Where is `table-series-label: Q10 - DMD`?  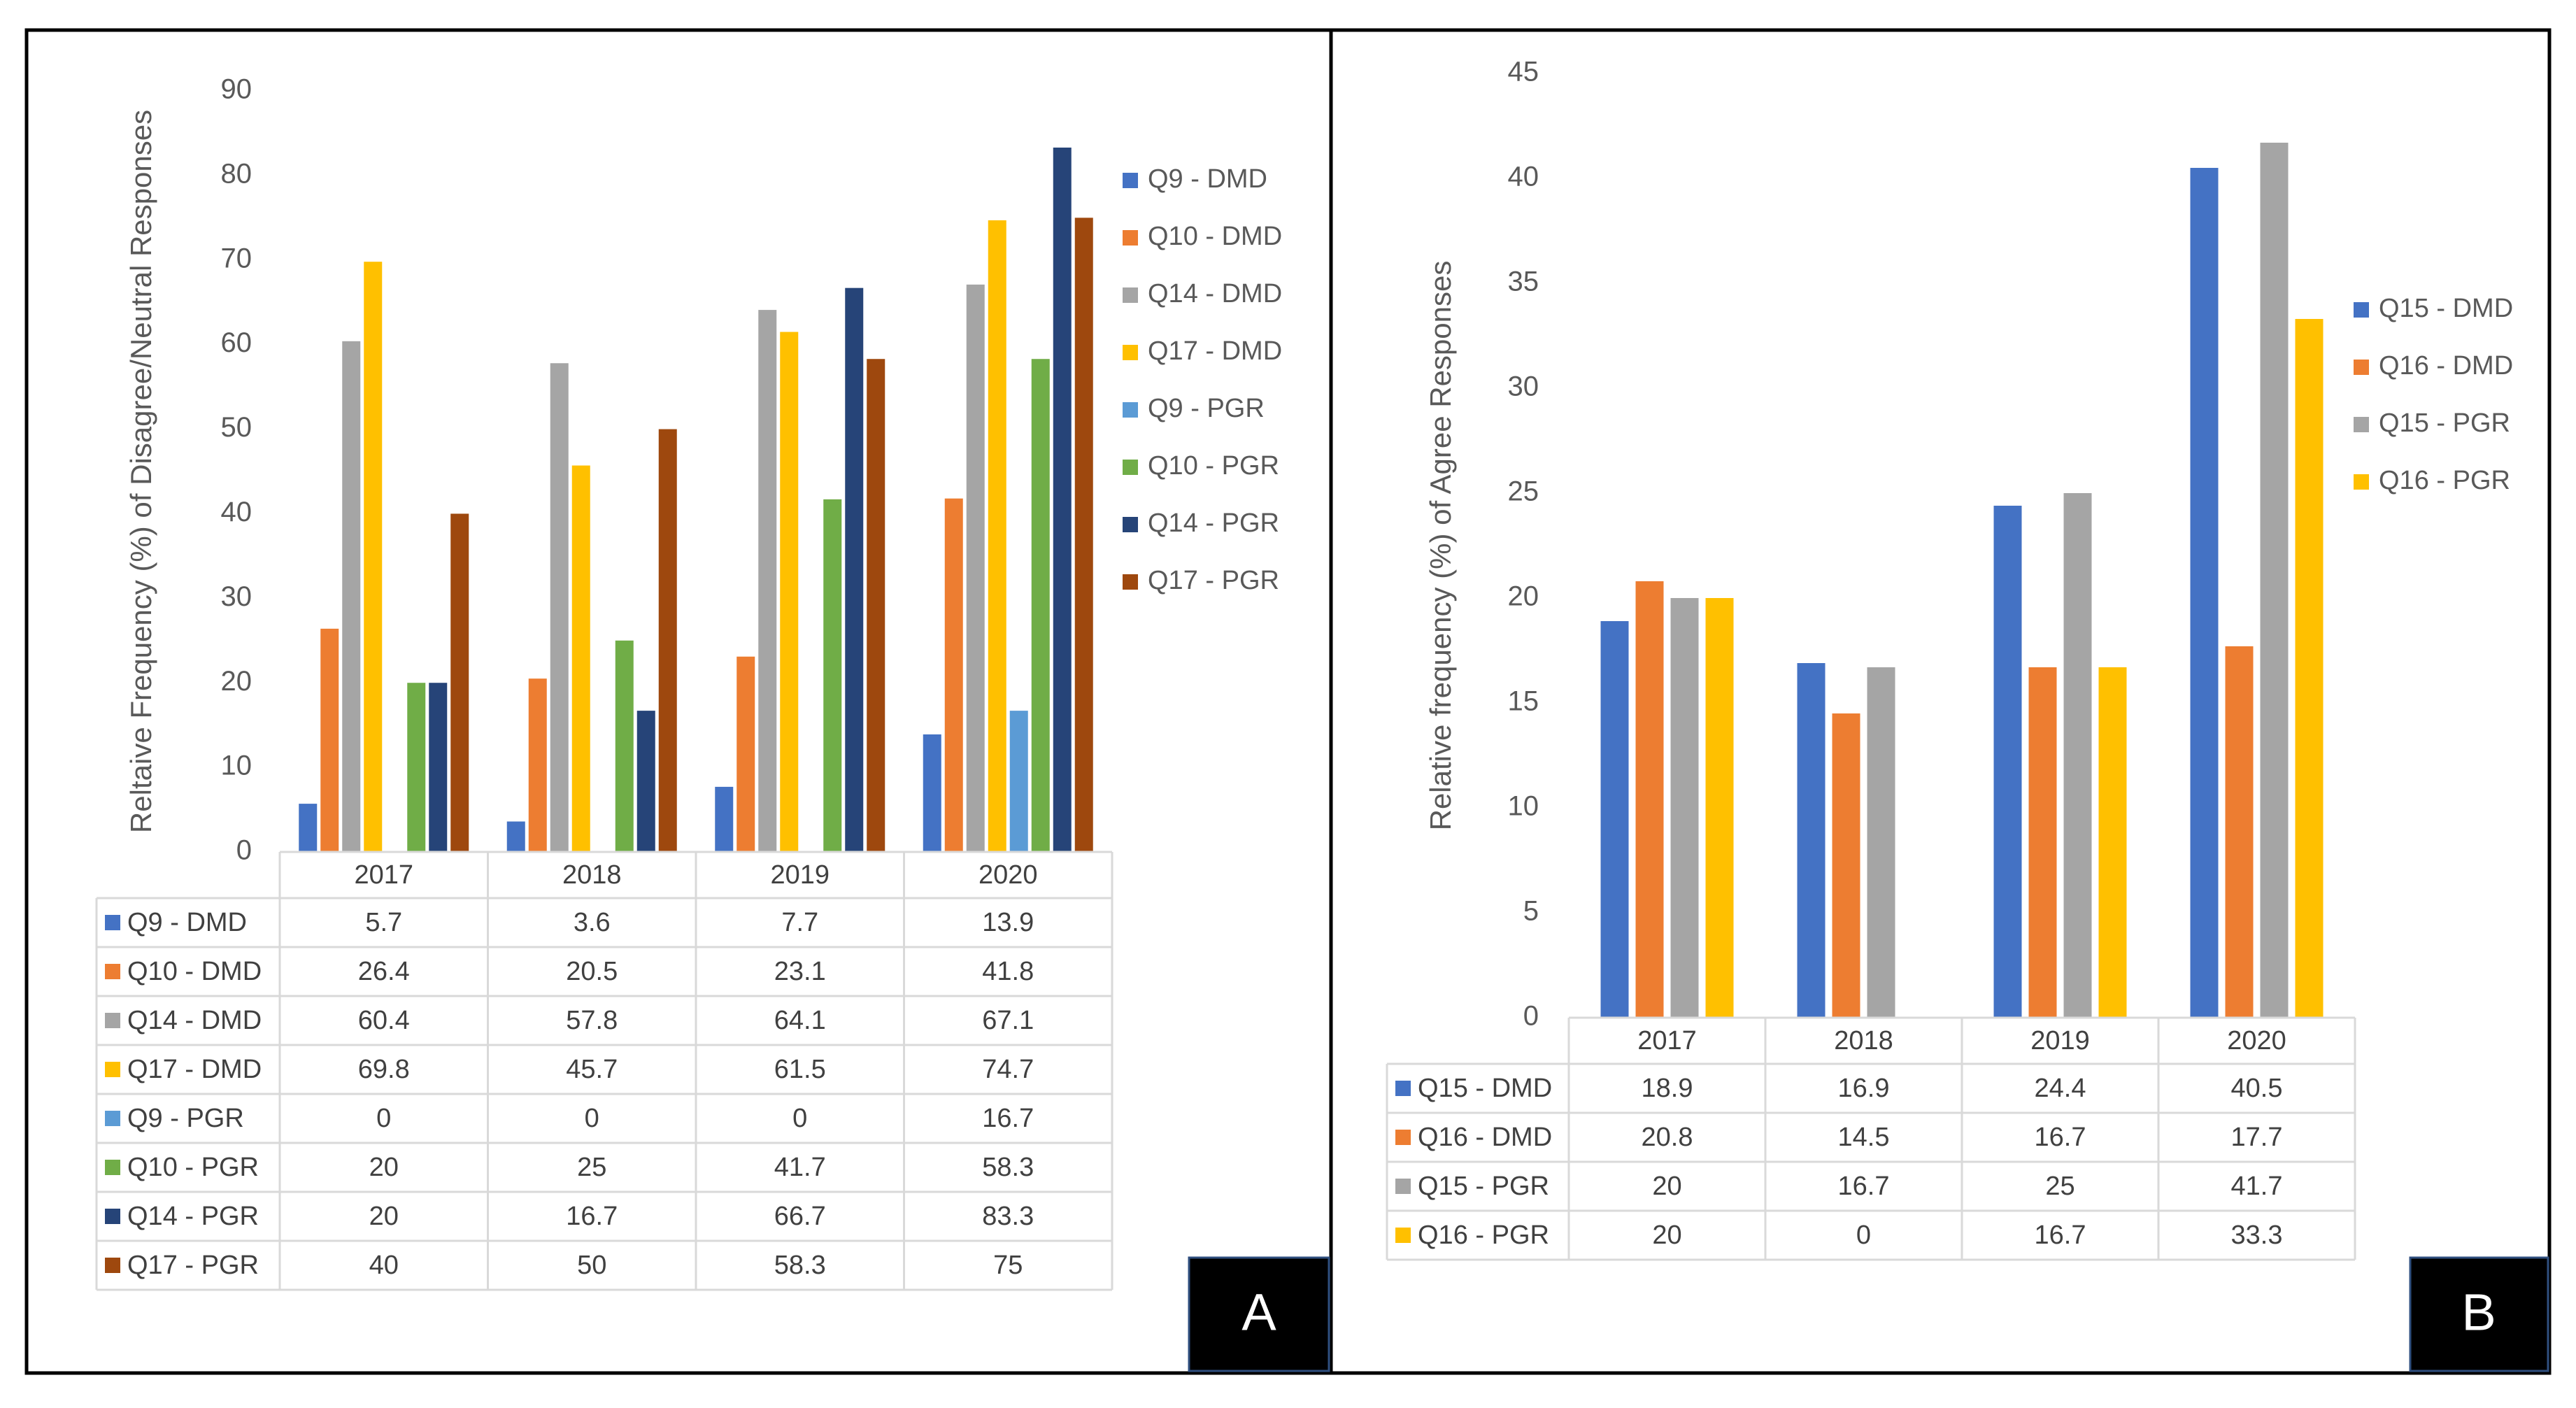 table-series-label: Q10 - DMD is located at coordinates (194, 971).